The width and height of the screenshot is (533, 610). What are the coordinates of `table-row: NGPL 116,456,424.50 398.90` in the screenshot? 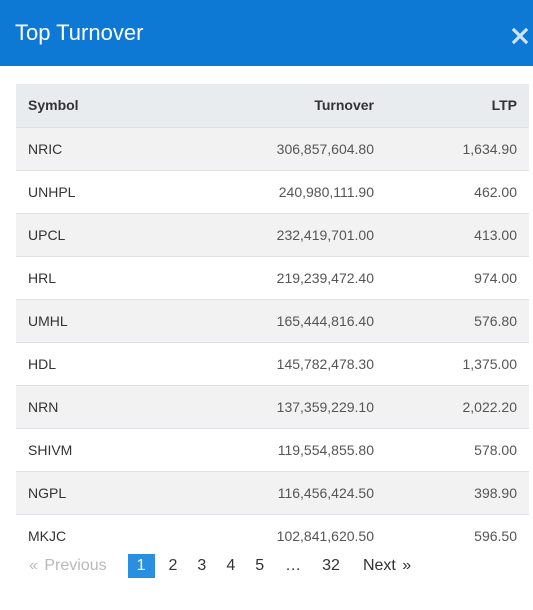 It's located at (272, 492).